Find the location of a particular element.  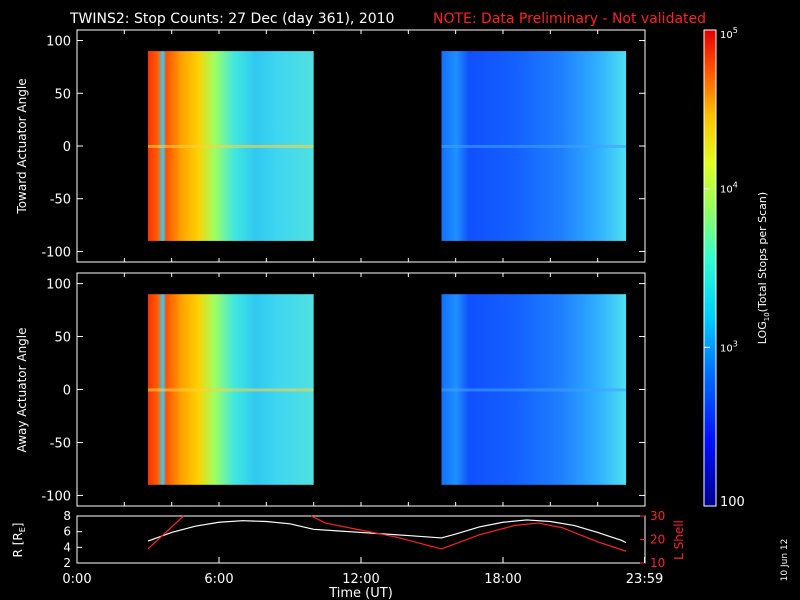

toward-ytick-label: 50 is located at coordinates (62, 94).